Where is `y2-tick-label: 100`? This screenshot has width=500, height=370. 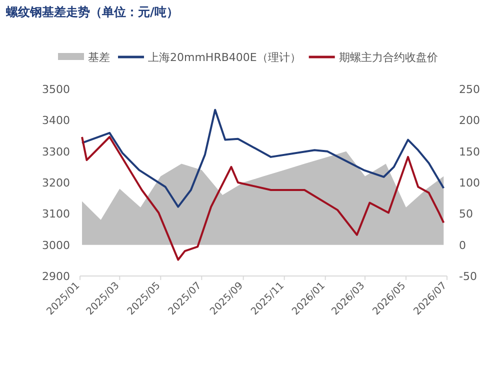 y2-tick-label: 100 is located at coordinates (469, 183).